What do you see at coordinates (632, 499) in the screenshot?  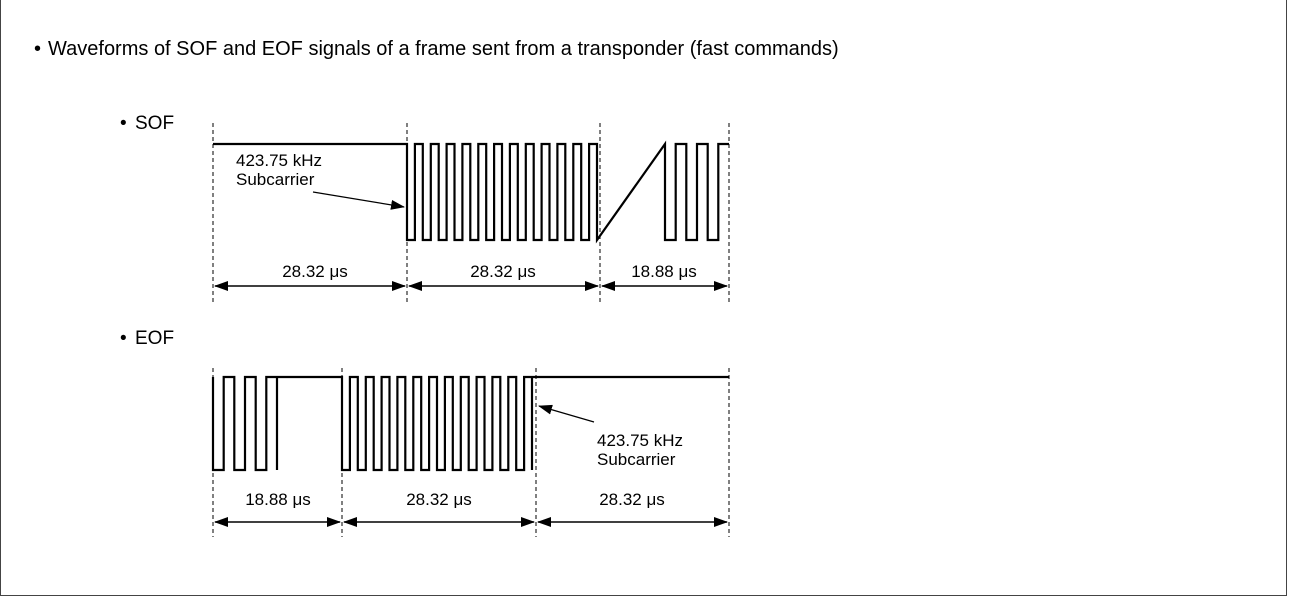 I see `eof-duration-3: 28.32 μs` at bounding box center [632, 499].